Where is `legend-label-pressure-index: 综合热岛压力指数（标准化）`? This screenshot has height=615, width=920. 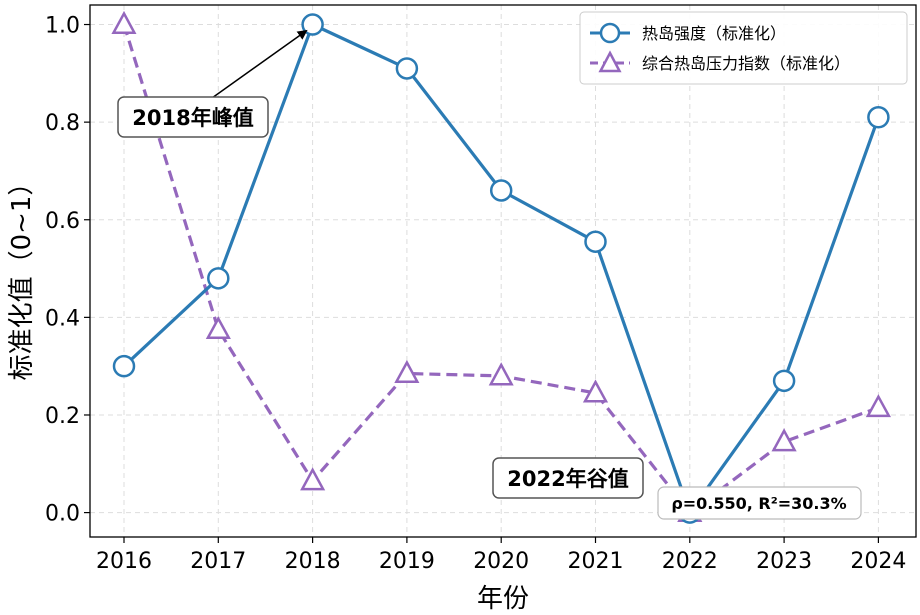 legend-label-pressure-index: 综合热岛压力指数（标准化） is located at coordinates (746, 63).